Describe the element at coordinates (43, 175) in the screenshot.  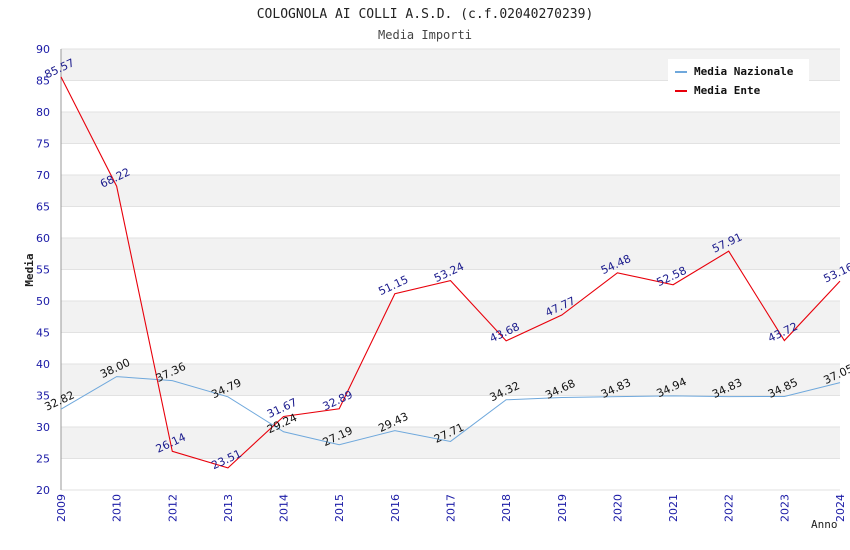
I see `y-tick-label: 70` at that location.